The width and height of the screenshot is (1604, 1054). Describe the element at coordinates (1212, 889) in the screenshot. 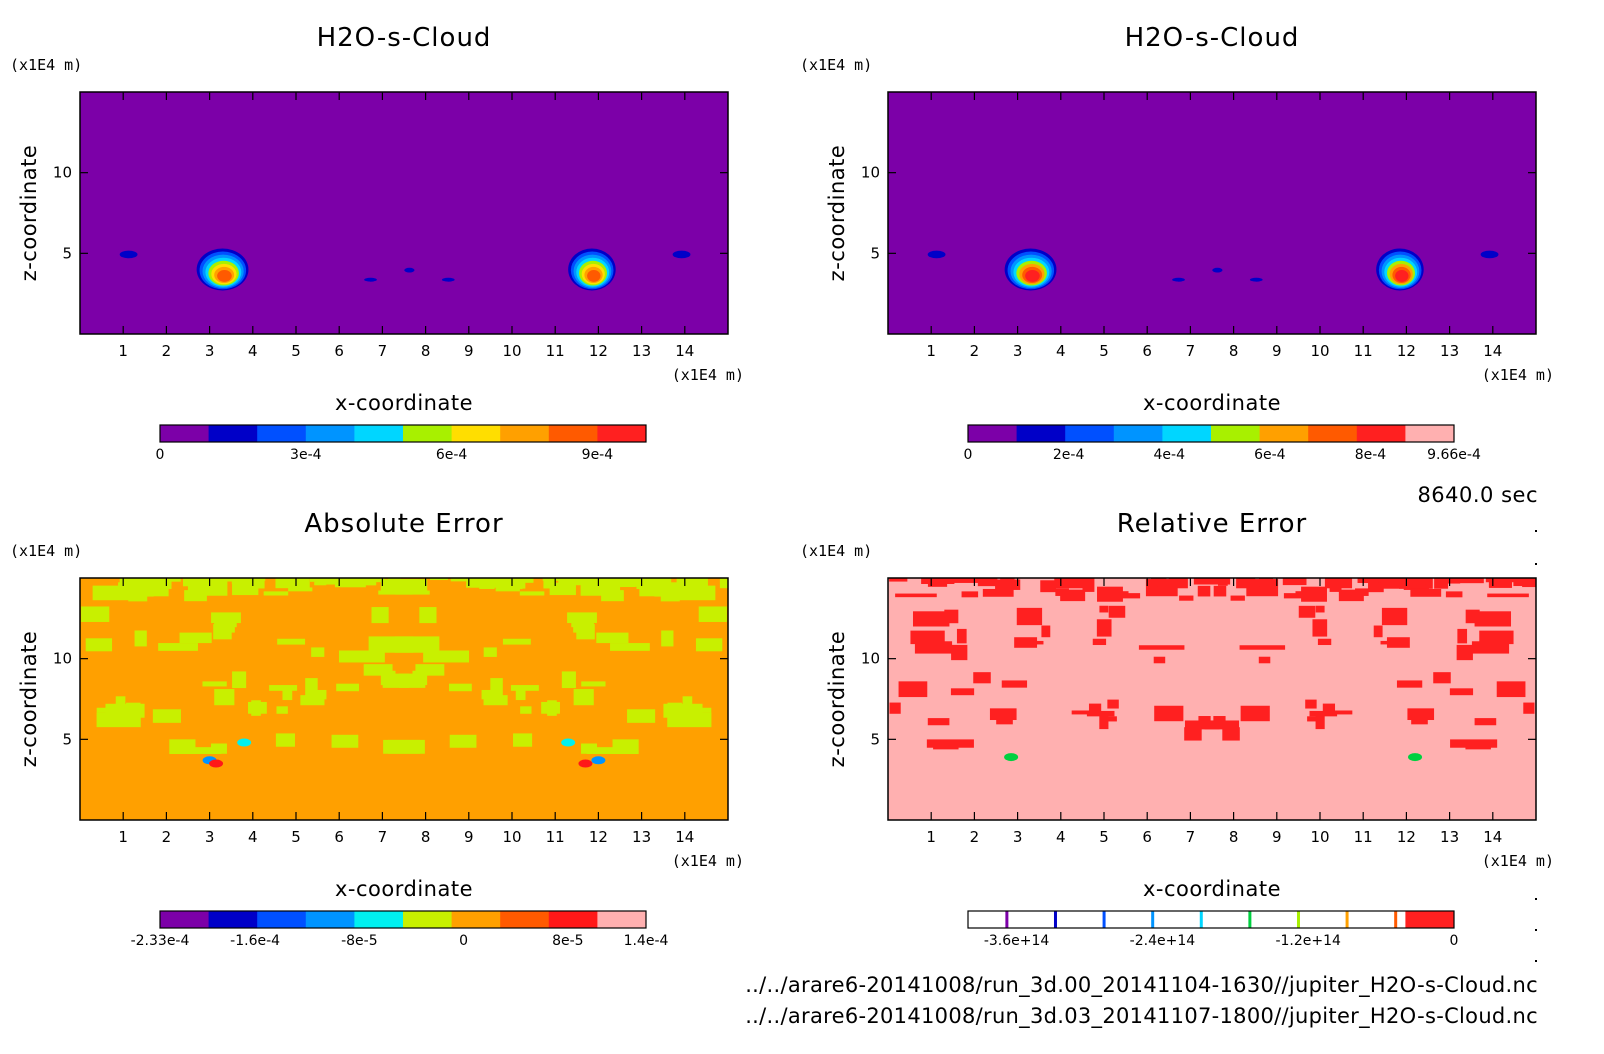

I see `panel-4-x-label: x-coordinate` at that location.